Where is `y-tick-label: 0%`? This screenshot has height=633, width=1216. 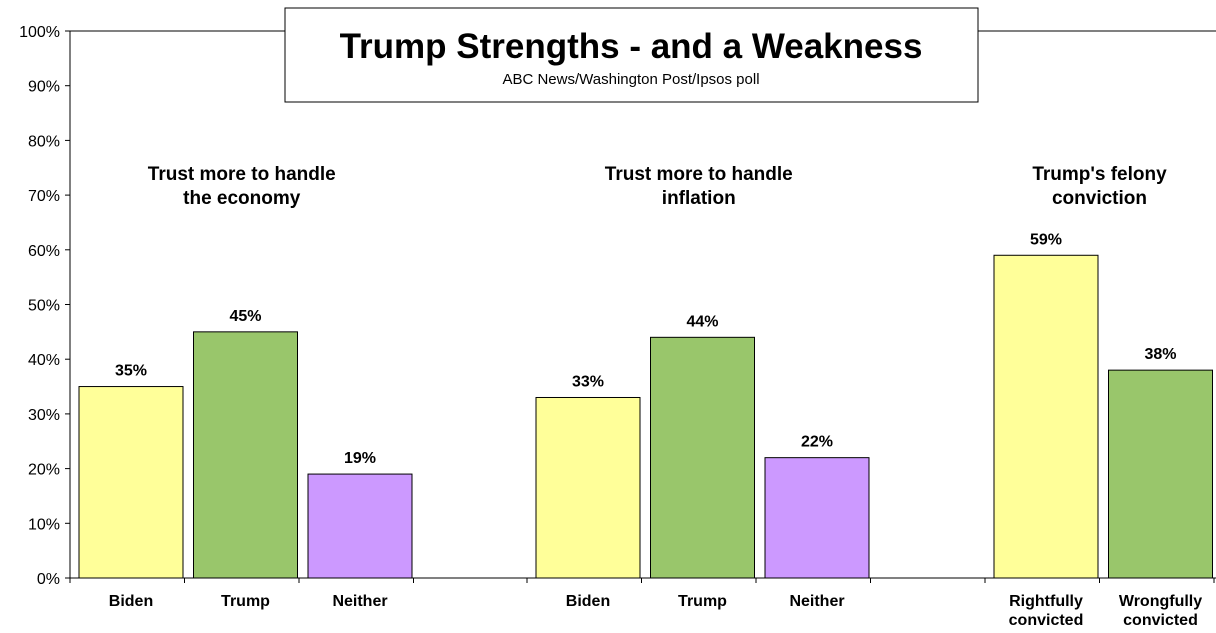
y-tick-label: 0% is located at coordinates (48, 579).